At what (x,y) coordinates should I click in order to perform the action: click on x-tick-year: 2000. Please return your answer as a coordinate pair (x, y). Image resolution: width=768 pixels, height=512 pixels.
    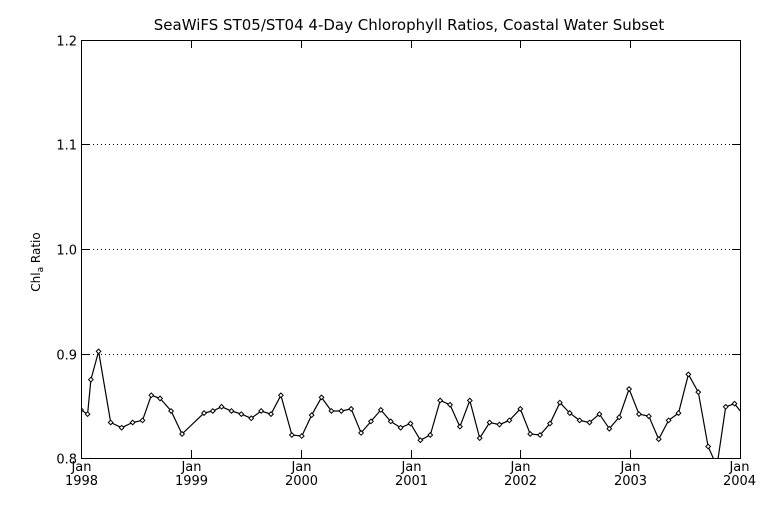
    Looking at the image, I should click on (301, 481).